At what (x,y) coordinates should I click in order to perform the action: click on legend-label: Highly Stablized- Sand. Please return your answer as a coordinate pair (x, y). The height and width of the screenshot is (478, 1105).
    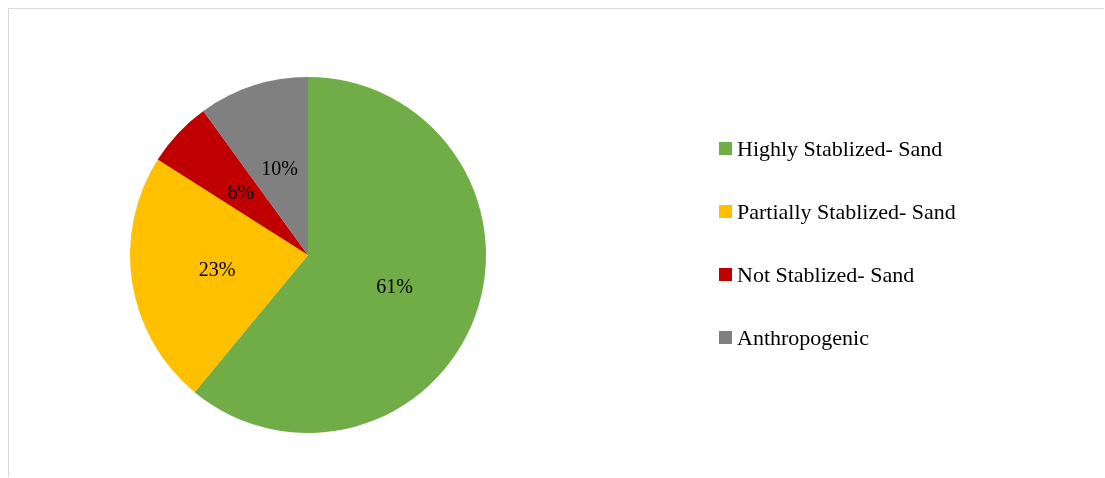
    Looking at the image, I should click on (840, 148).